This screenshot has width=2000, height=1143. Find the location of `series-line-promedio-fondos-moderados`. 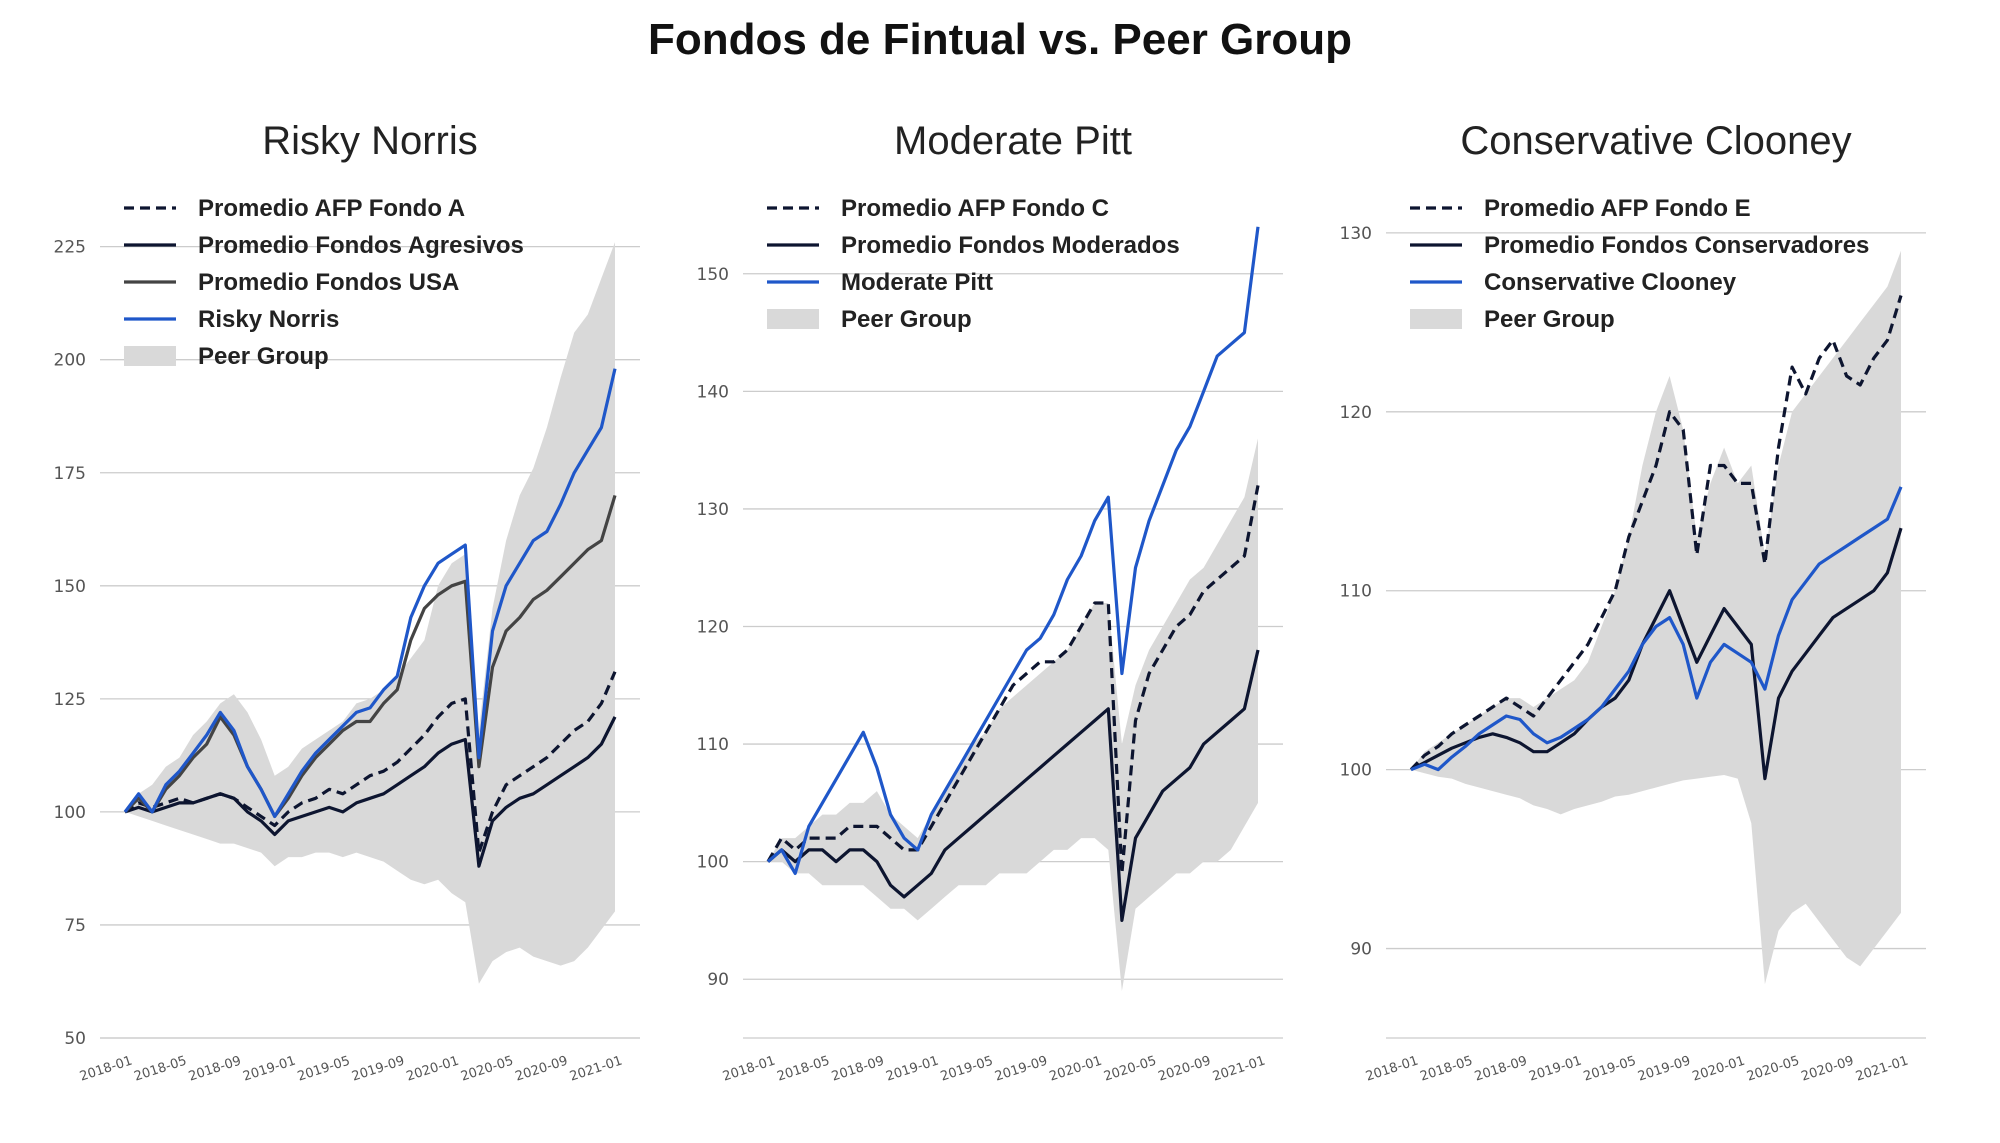

series-line-promedio-fondos-moderados is located at coordinates (1013, 785).